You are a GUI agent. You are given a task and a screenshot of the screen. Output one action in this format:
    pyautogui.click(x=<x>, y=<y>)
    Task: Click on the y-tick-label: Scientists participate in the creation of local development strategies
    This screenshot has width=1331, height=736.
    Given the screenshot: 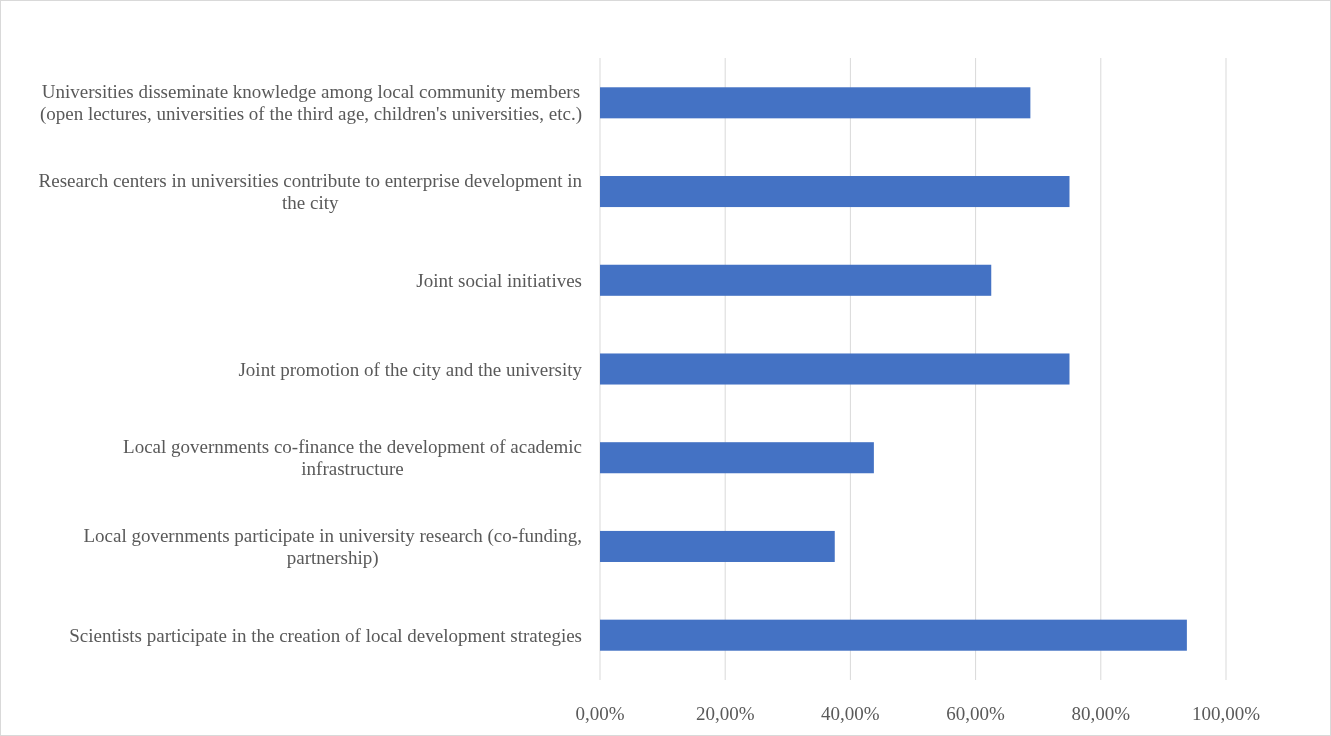 What is the action you would take?
    pyautogui.click(x=325, y=635)
    